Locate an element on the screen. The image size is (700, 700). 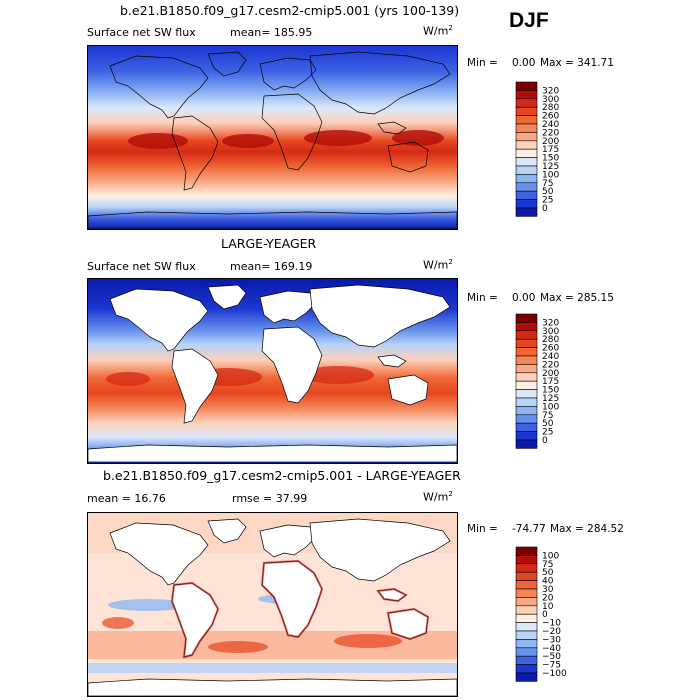
panel-2-max: Max = 285.15 is located at coordinates (577, 298).